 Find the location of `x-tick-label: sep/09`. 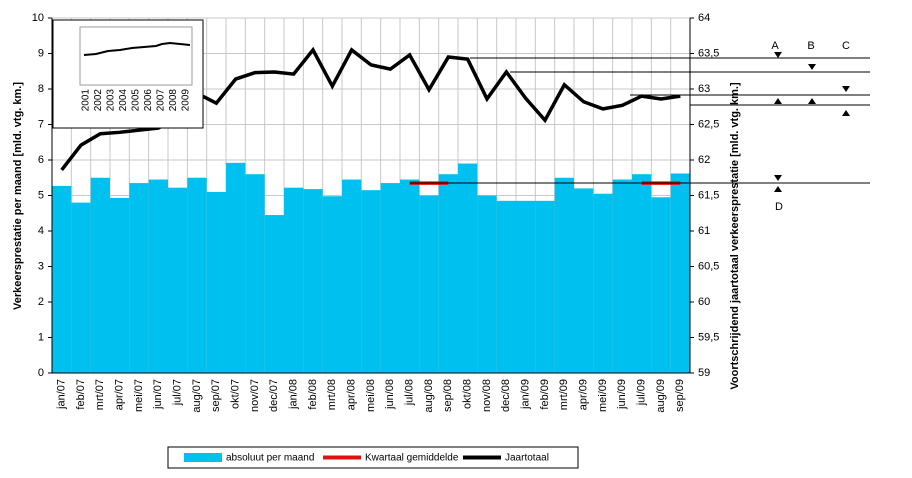

x-tick-label: sep/09 is located at coordinates (680, 395).